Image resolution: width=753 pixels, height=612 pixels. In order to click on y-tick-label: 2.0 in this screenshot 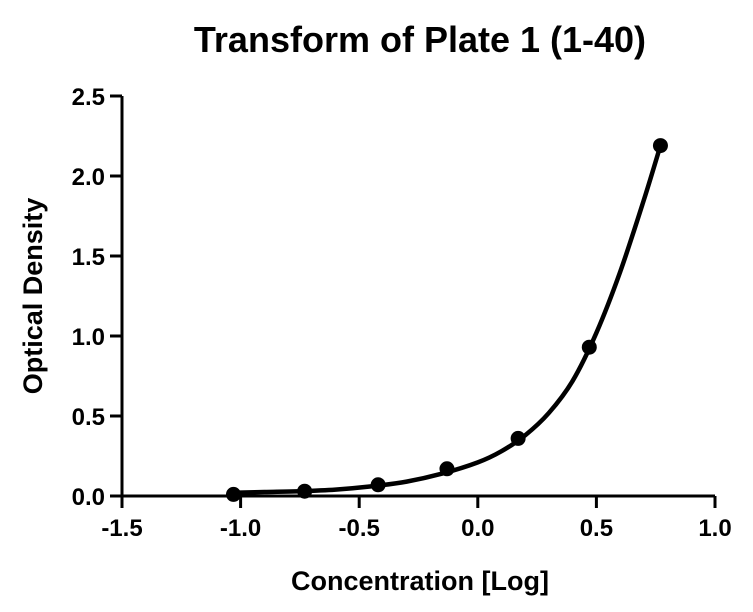, I will do `click(88, 177)`.